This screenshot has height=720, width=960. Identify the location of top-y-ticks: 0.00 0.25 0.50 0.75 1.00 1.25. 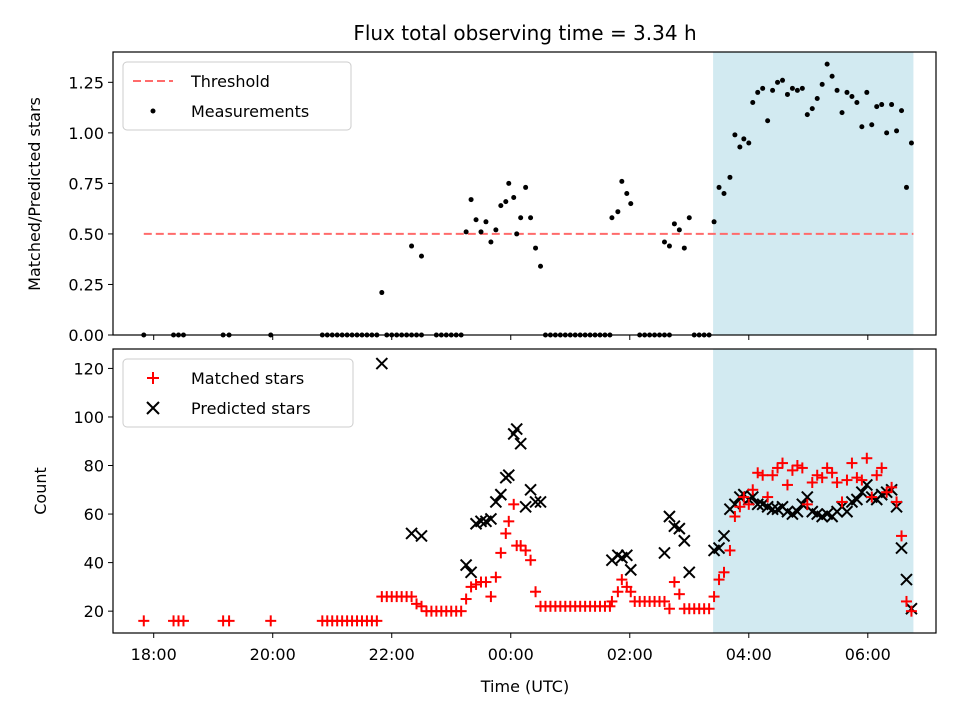
(90, 209).